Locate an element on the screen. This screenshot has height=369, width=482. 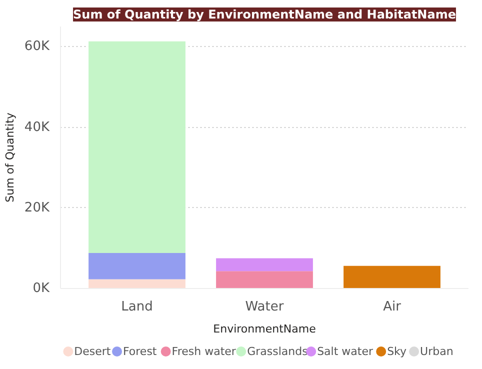
legend-label: Desert is located at coordinates (93, 351).